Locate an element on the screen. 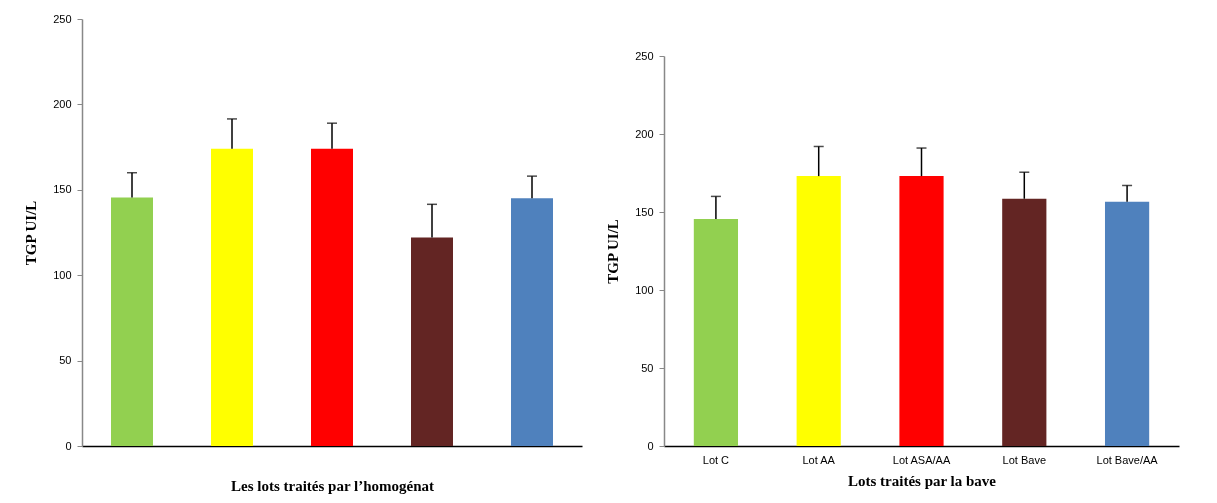 The width and height of the screenshot is (1217, 503). x-axis-title: Les lots traités par l’homogénat is located at coordinates (332, 485).